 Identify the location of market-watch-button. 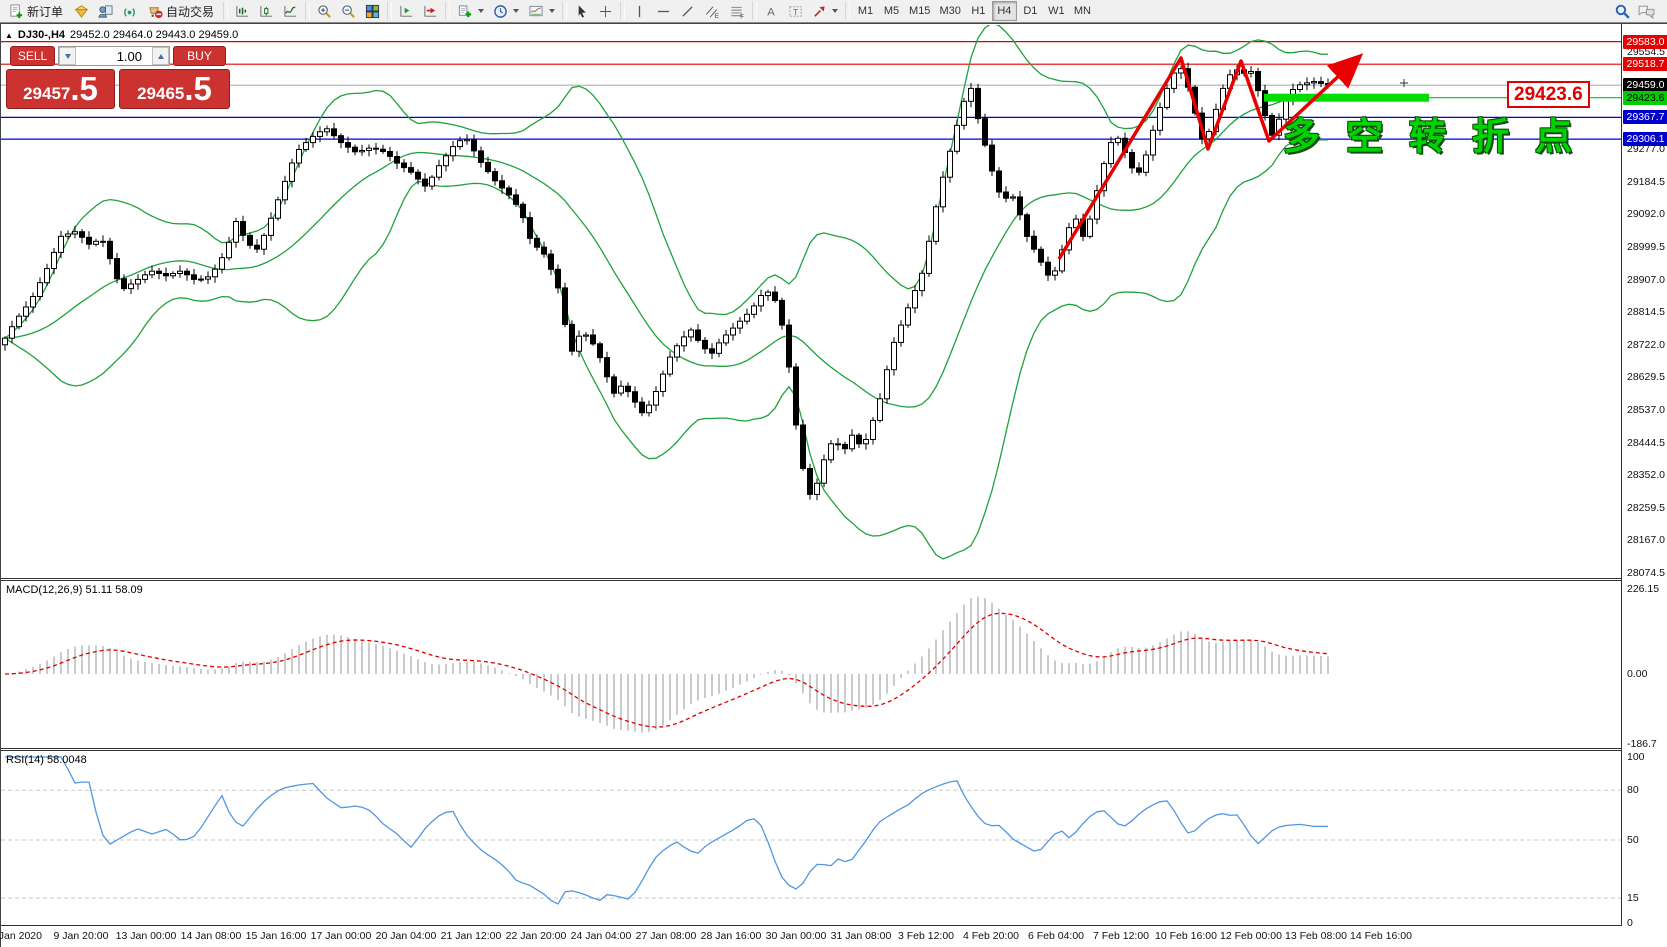
(105, 11).